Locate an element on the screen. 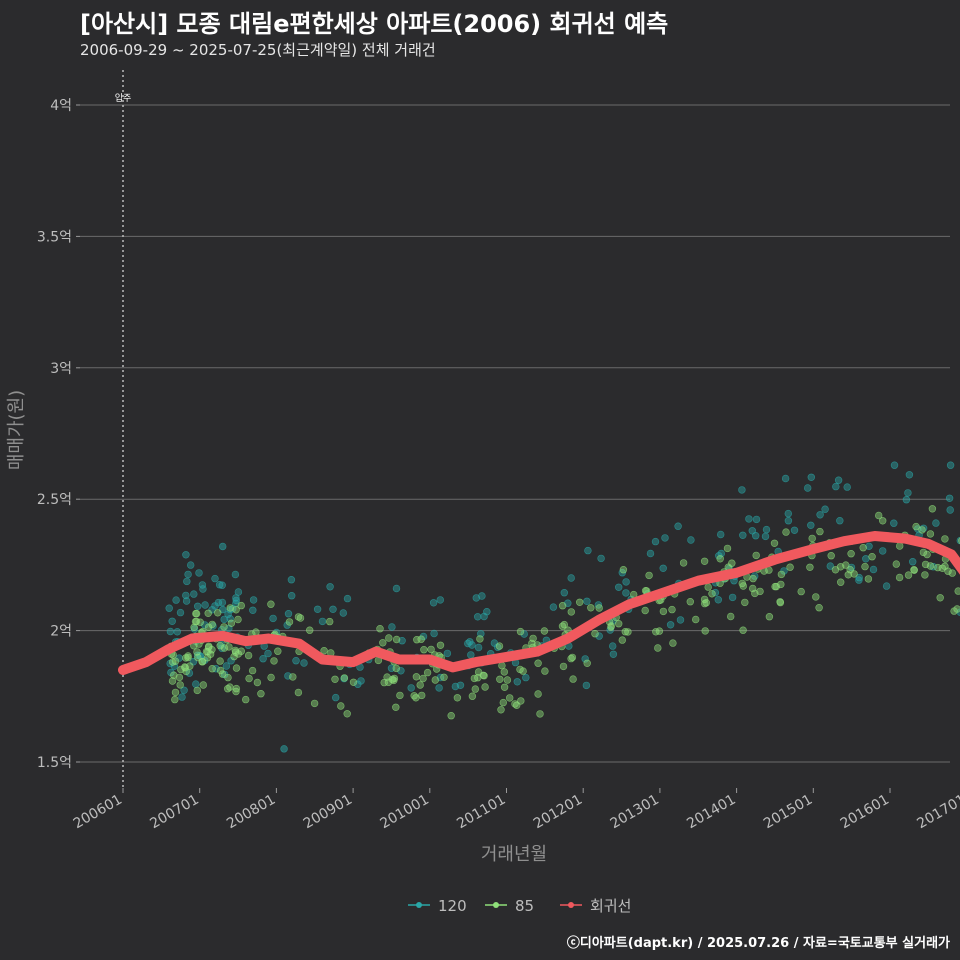 The height and width of the screenshot is (960, 960). y-tick-label: 1.5억 is located at coordinates (54, 763).